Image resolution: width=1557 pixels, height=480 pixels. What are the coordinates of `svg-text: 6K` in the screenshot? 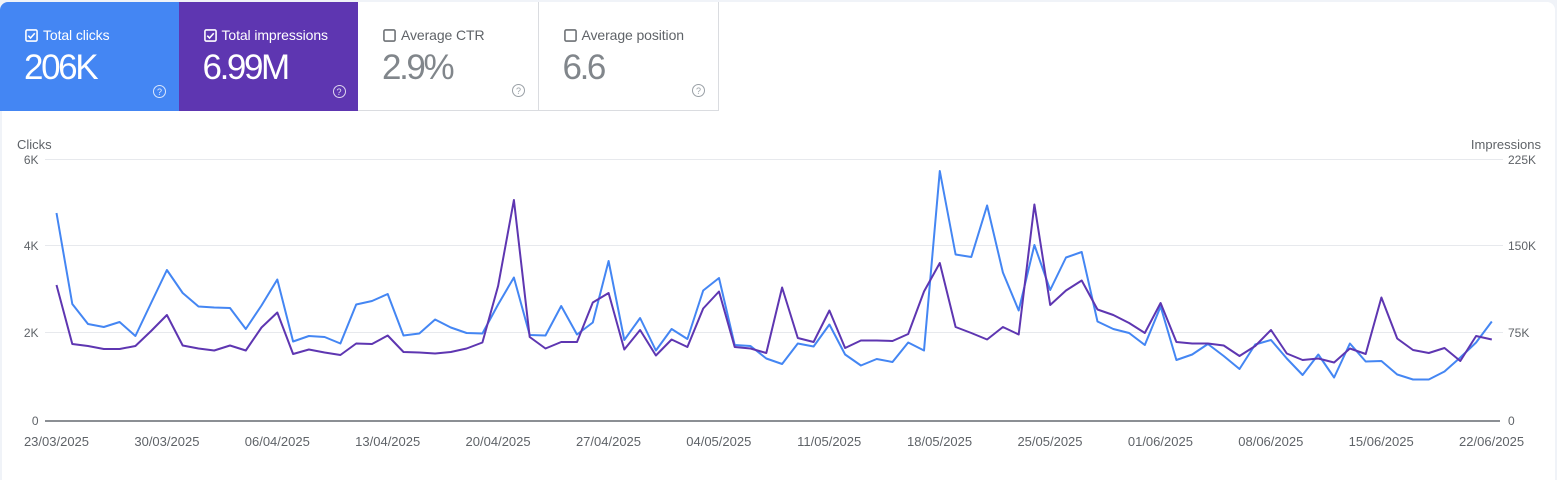 It's located at (31, 160).